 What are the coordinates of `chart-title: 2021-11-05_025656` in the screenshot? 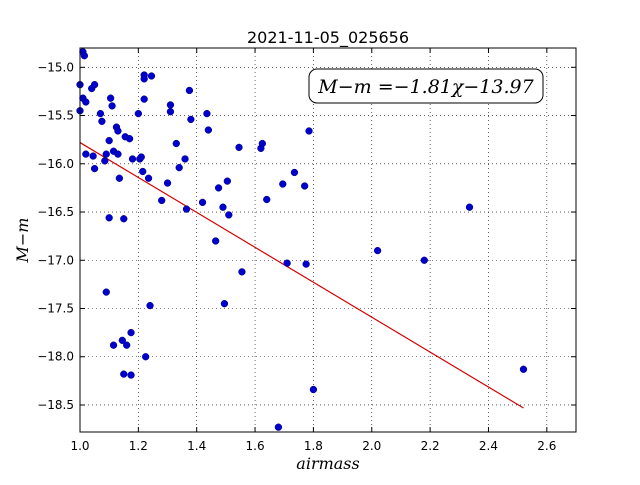 It's located at (328, 38).